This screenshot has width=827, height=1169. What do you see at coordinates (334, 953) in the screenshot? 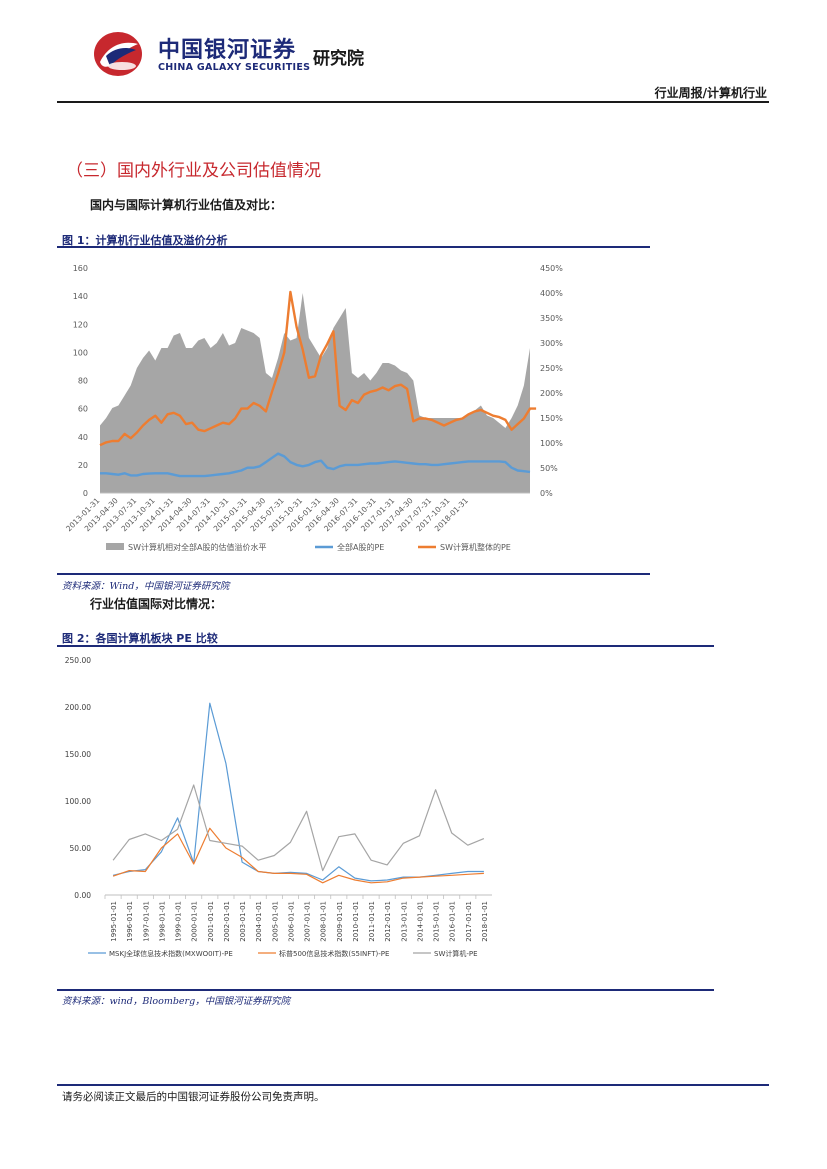
I see `legend-orange-label: 标普500信息技术指数(S5INFT)-PE` at bounding box center [334, 953].